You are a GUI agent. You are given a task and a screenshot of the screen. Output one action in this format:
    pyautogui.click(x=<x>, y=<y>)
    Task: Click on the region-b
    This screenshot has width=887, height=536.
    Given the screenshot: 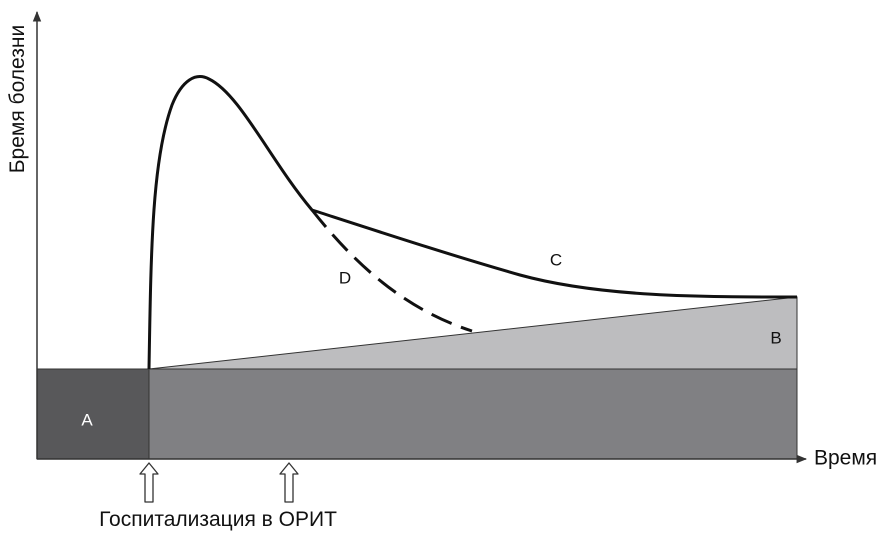 What is the action you would take?
    pyautogui.click(x=473, y=333)
    